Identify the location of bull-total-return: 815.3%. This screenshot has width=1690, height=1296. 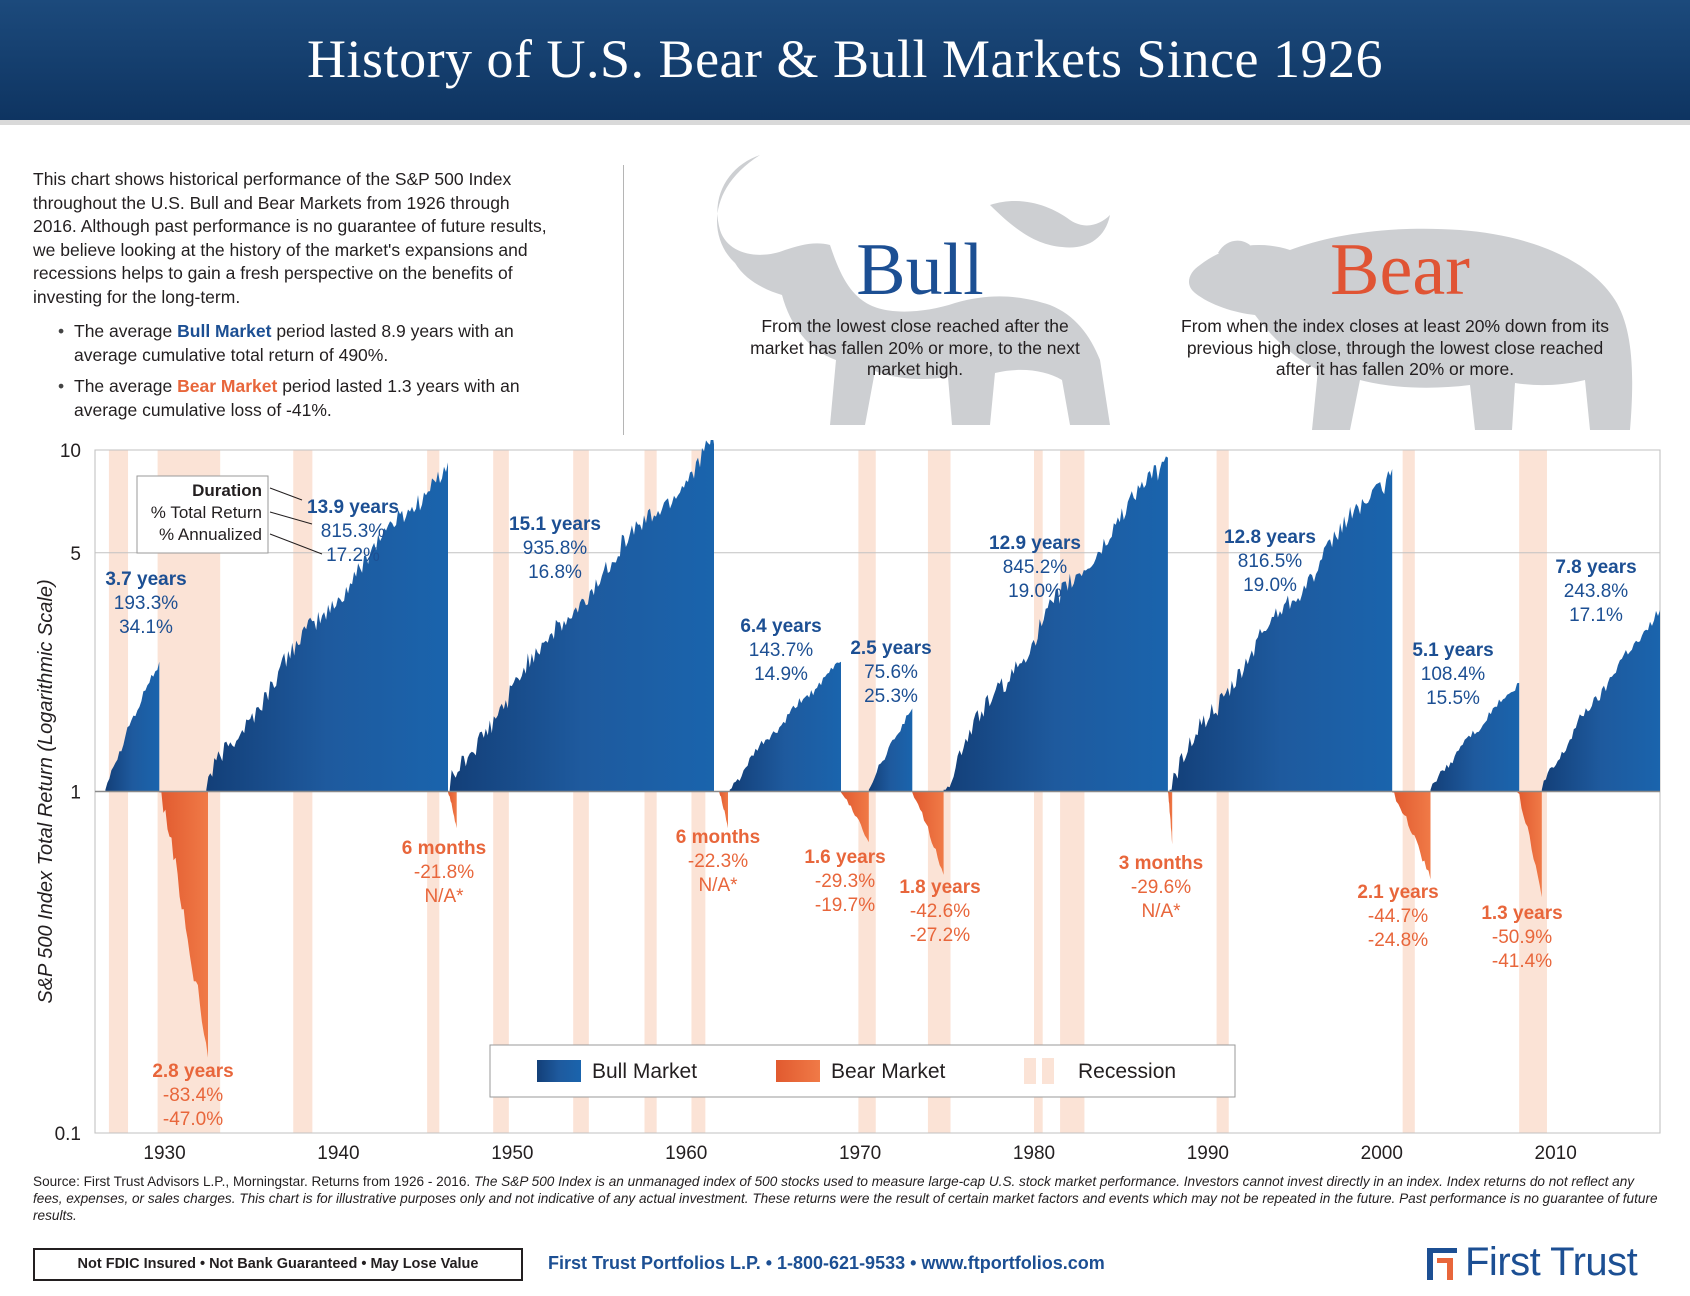
(353, 531).